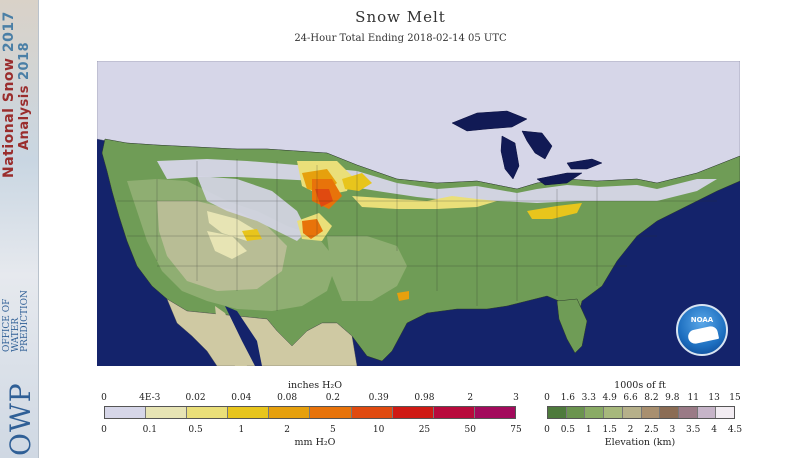 The image size is (801, 458). What do you see at coordinates (20, 419) in the screenshot?
I see `owp-logo: OWP` at bounding box center [20, 419].